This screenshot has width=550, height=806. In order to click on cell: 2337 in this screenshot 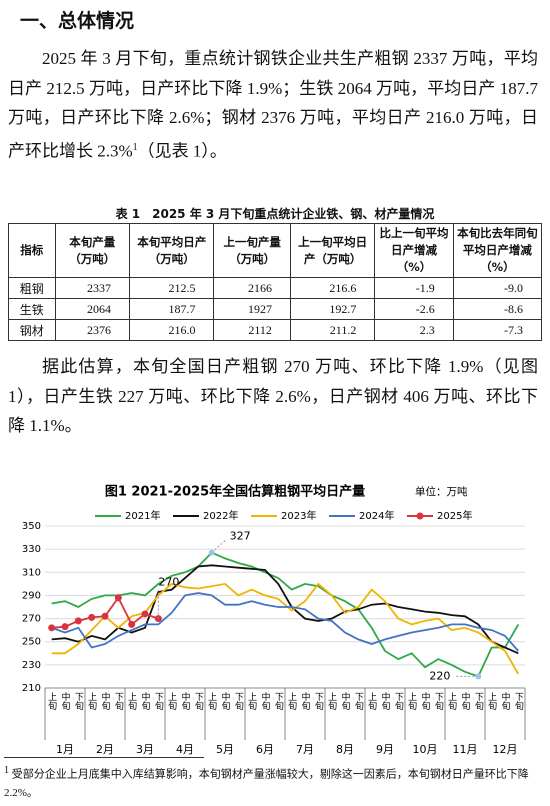, I will do `click(92, 288)`.